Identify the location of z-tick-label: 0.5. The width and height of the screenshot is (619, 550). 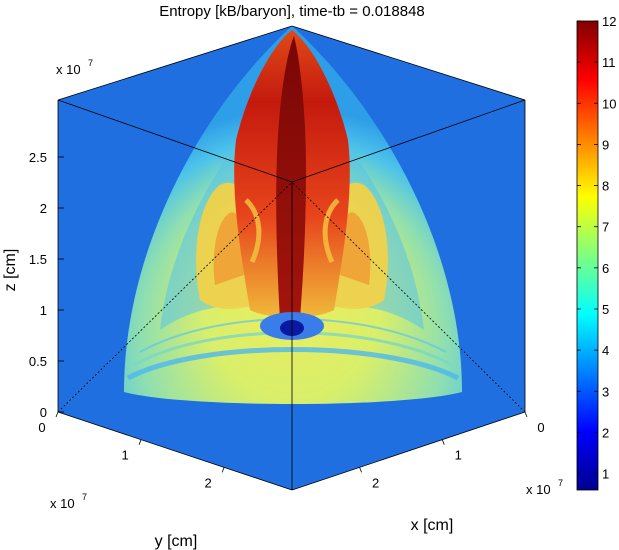
(38, 361).